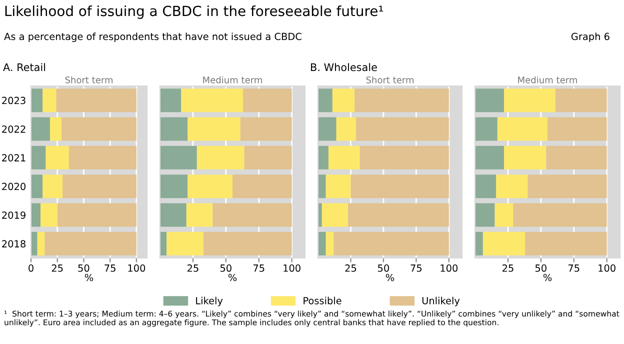 This screenshot has height=344, width=624. What do you see at coordinates (31, 268) in the screenshot?
I see `x-tick-label: 0` at bounding box center [31, 268].